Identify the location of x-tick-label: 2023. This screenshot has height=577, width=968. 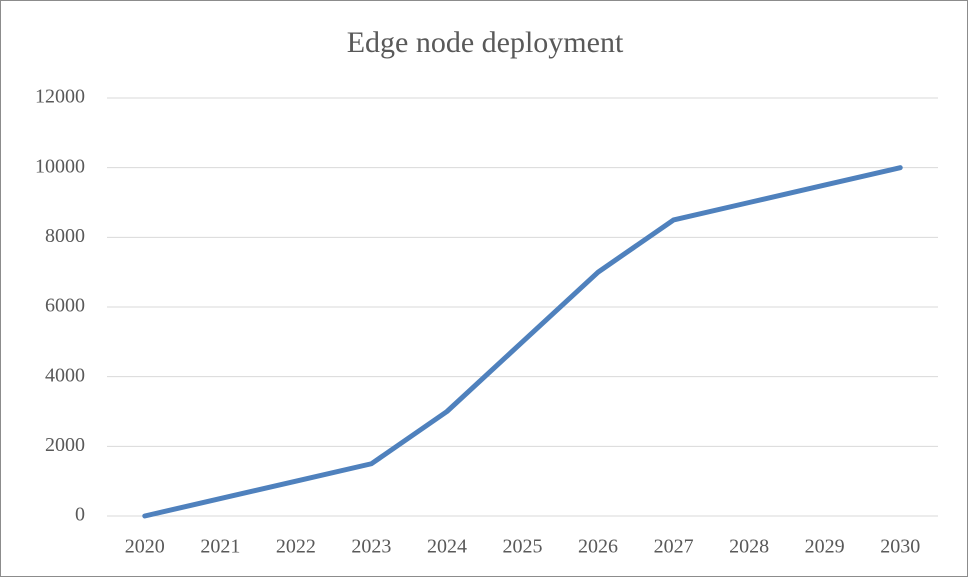
(371, 547).